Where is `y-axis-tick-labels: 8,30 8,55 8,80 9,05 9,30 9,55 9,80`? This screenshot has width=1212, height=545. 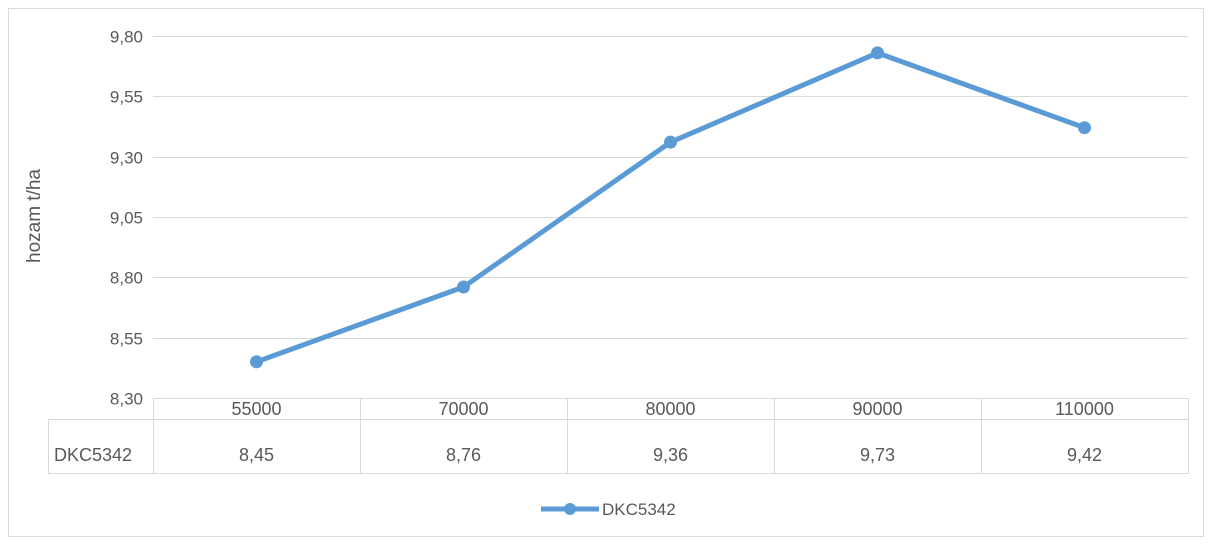
y-axis-tick-labels: 8,30 8,55 8,80 9,05 9,30 9,55 9,80 is located at coordinates (126, 218).